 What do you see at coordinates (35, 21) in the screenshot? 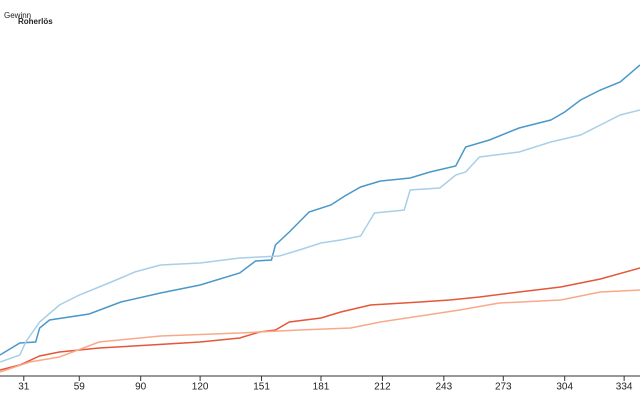
I see `legend-label: Roherlös` at bounding box center [35, 21].